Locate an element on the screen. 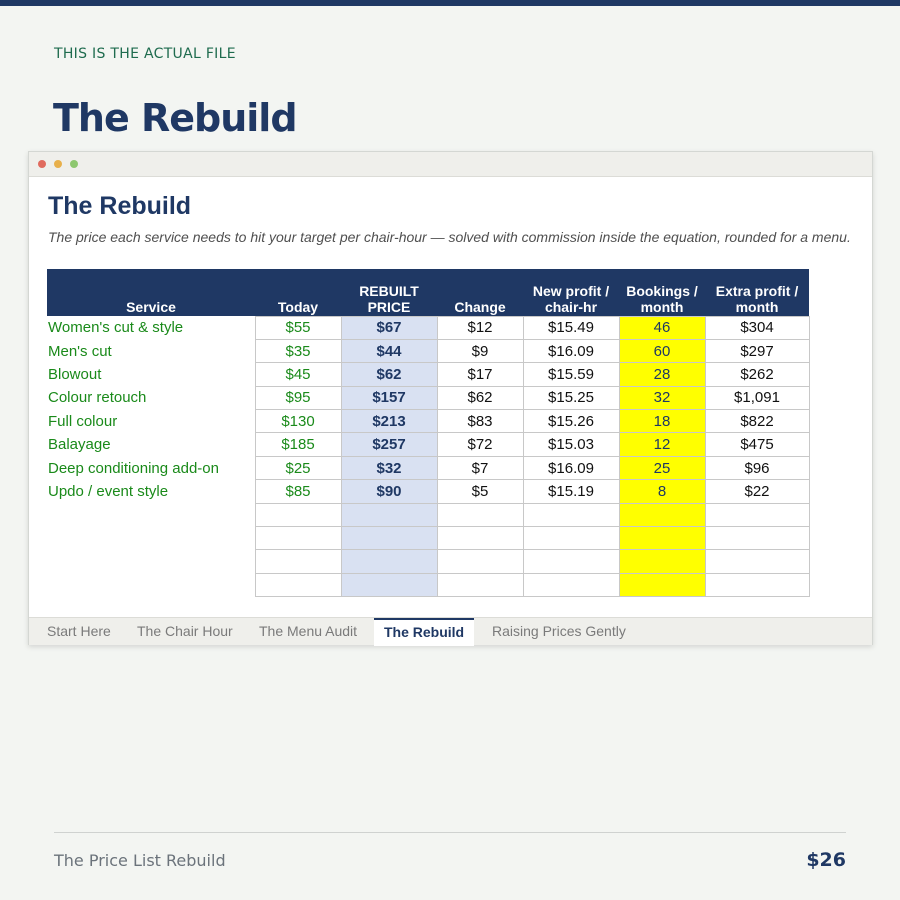 The width and height of the screenshot is (900, 900). cell-rebuilt: $32 is located at coordinates (389, 468).